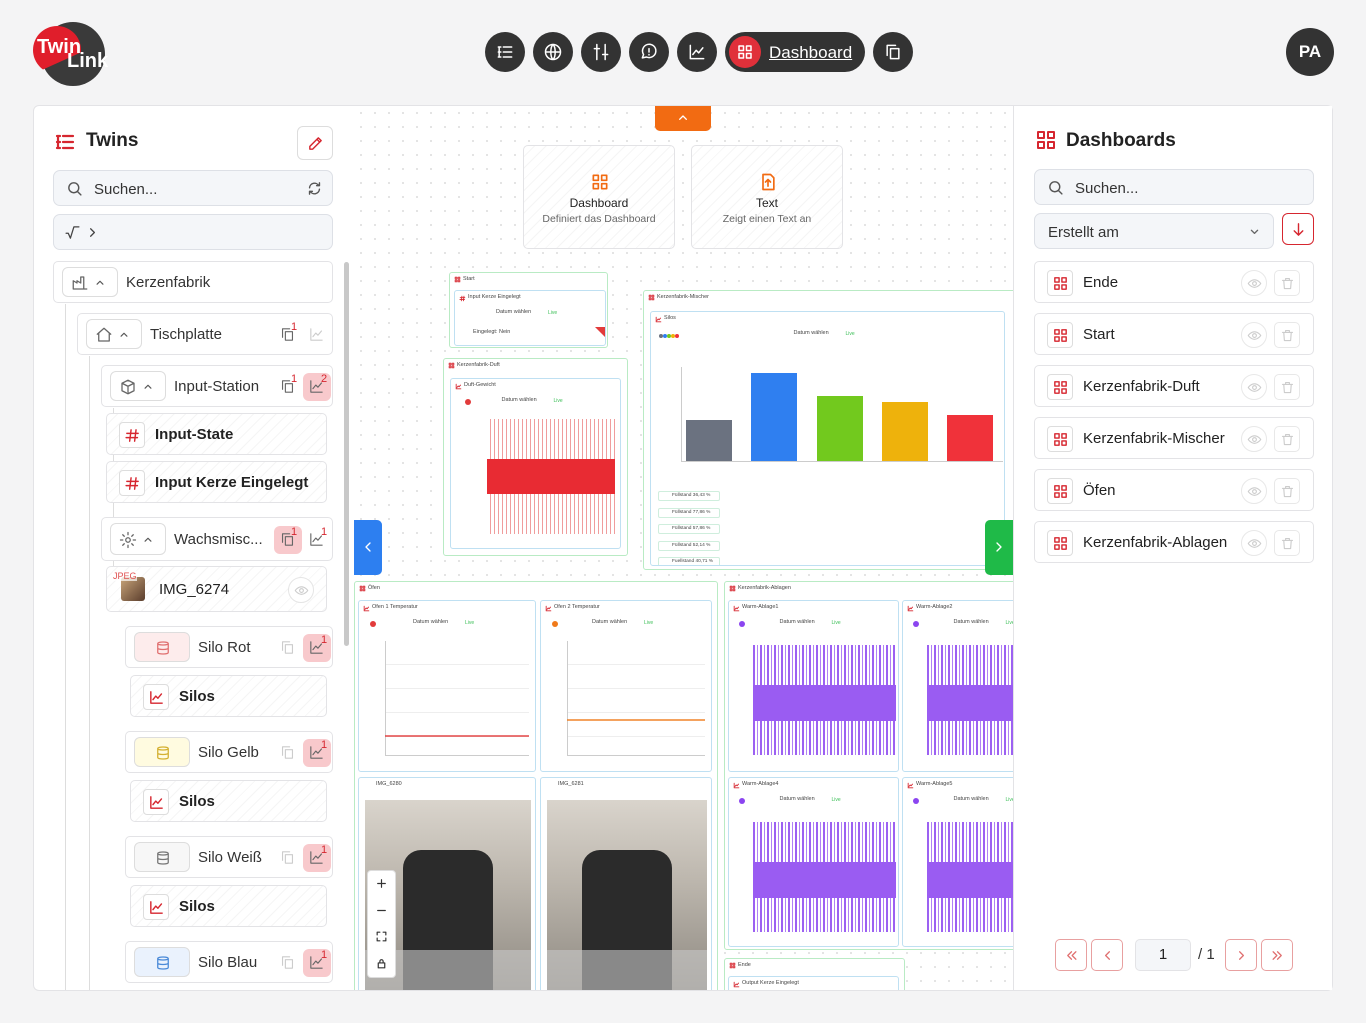  Describe the element at coordinates (1174, 490) in the screenshot. I see `dashboard-item: Öfen` at that location.